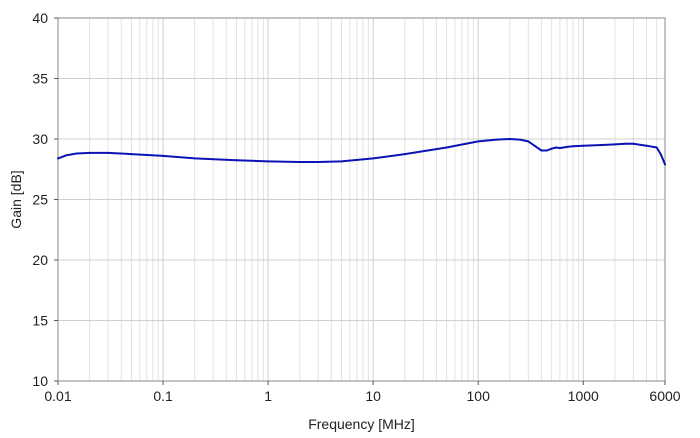 Image resolution: width=700 pixels, height=438 pixels. I want to click on x-tick-label: 0.1, so click(163, 396).